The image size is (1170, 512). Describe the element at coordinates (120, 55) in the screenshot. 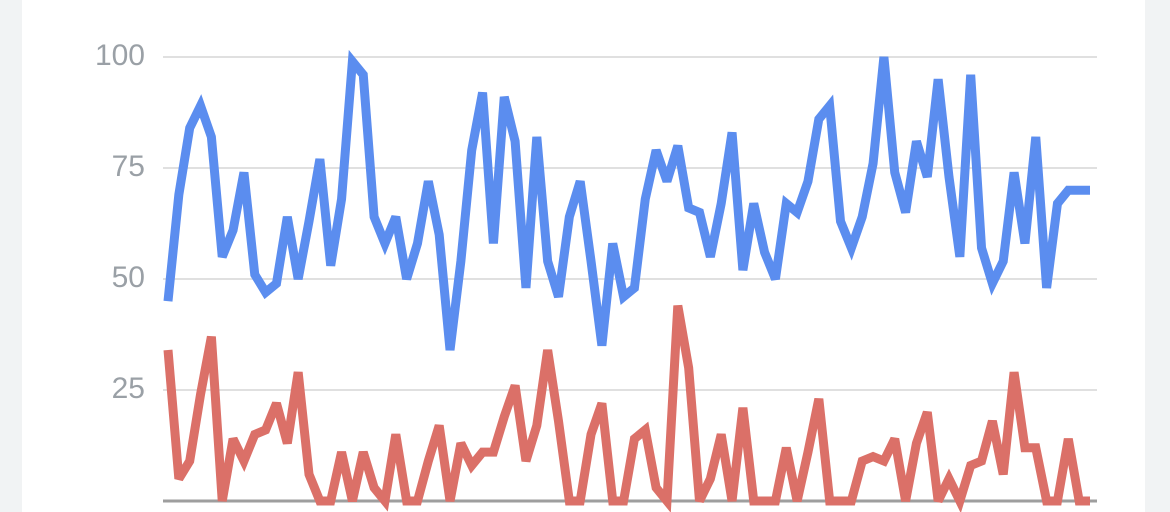

I see `y-tick-label: 100` at that location.